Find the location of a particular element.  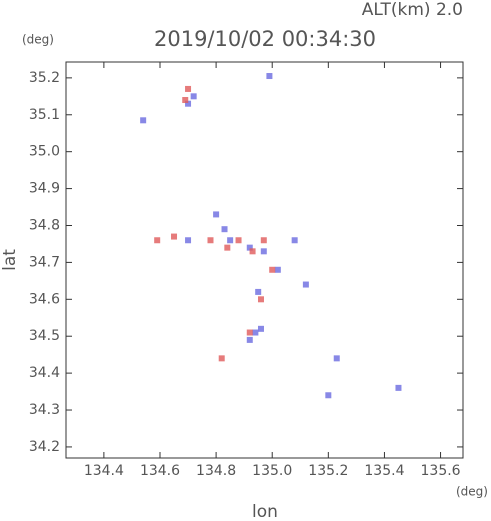

chart-title: 2019/10/02 00:34:30 is located at coordinates (265, 39).